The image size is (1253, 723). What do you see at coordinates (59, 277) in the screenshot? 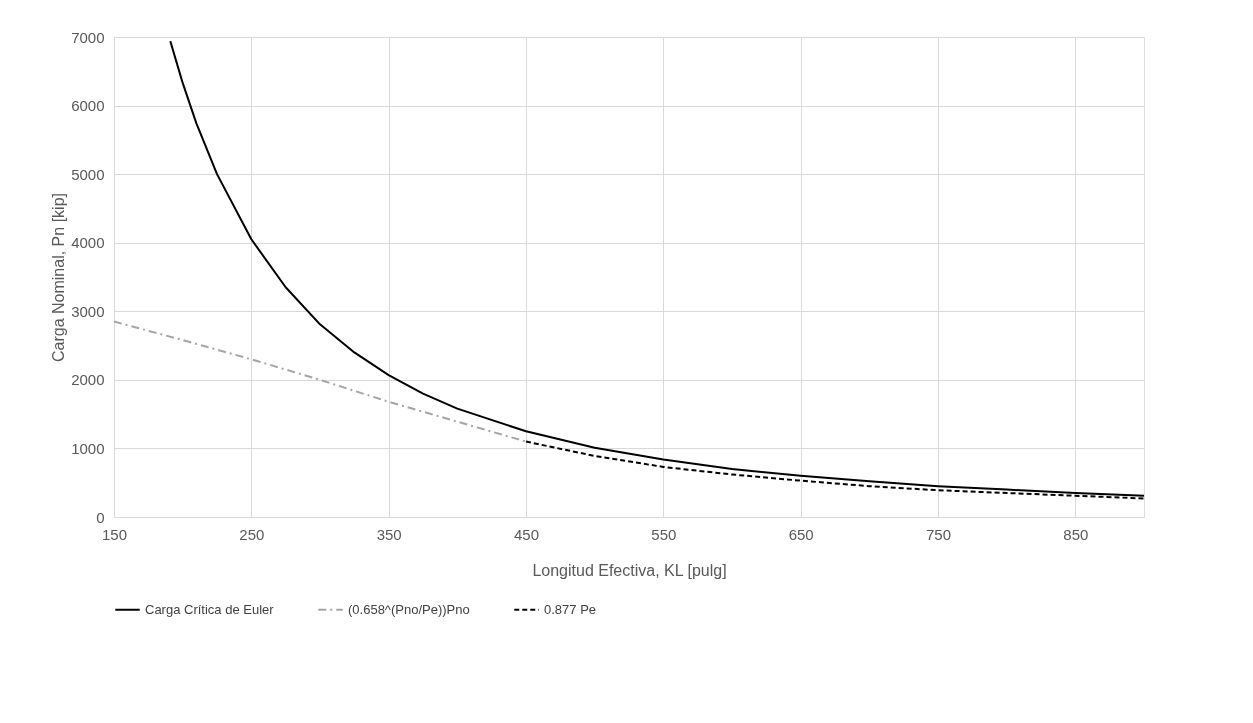
I see `y-axis-title: Carga Nominal, Pn [kip]` at bounding box center [59, 277].